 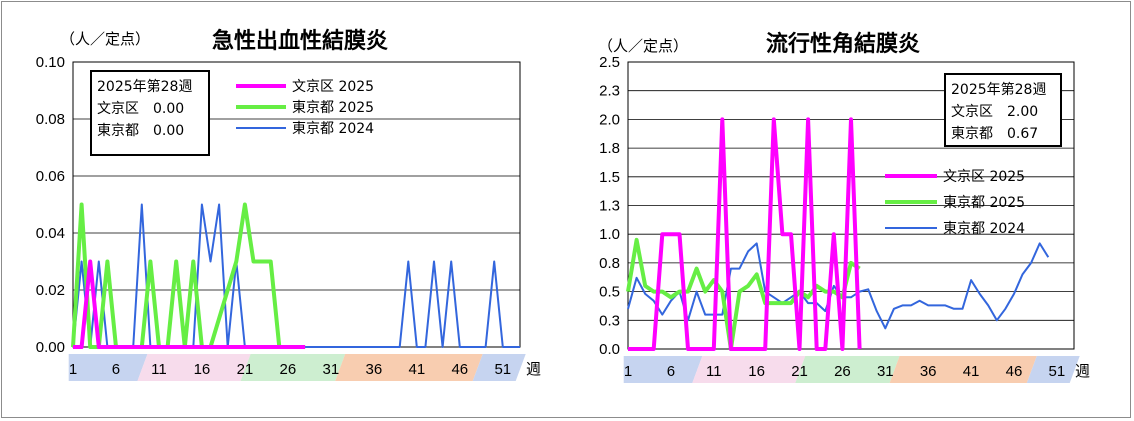 I want to click on info-box-line: 文京区 0.00, so click(x=140, y=109).